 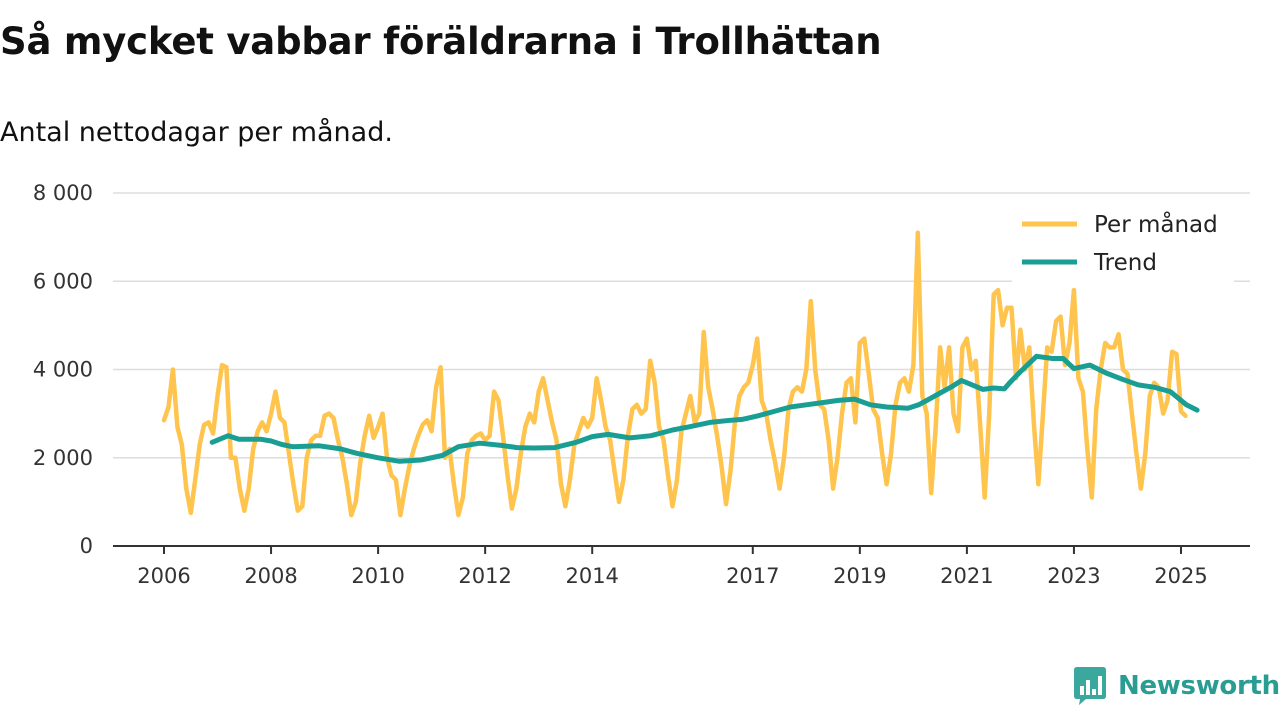 I want to click on x-tick-label: 2019, so click(x=859, y=576).